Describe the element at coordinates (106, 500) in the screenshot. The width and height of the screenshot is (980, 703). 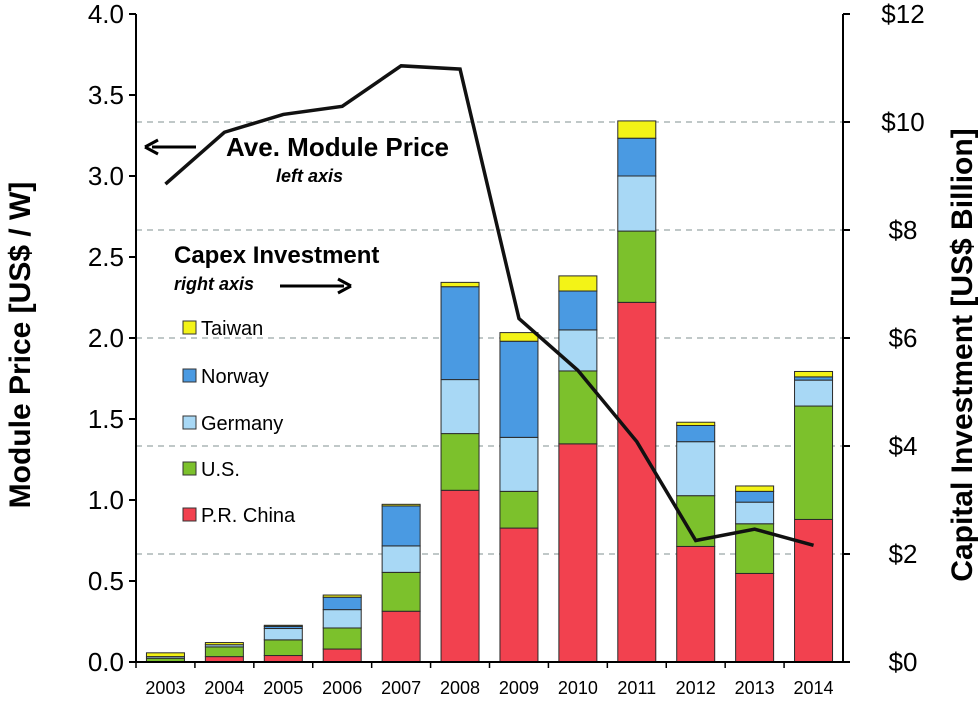
I see `left-tick-label: 1.0` at that location.